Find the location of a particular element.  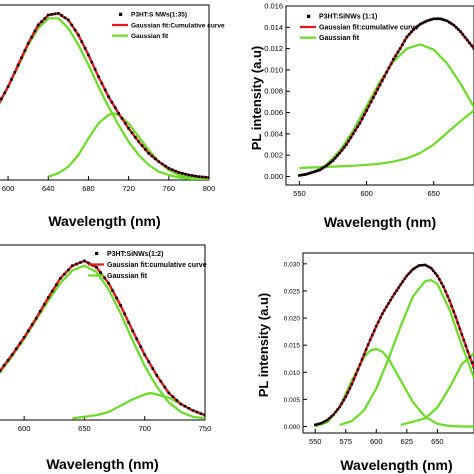

x-tick-label: 625 is located at coordinates (407, 441).